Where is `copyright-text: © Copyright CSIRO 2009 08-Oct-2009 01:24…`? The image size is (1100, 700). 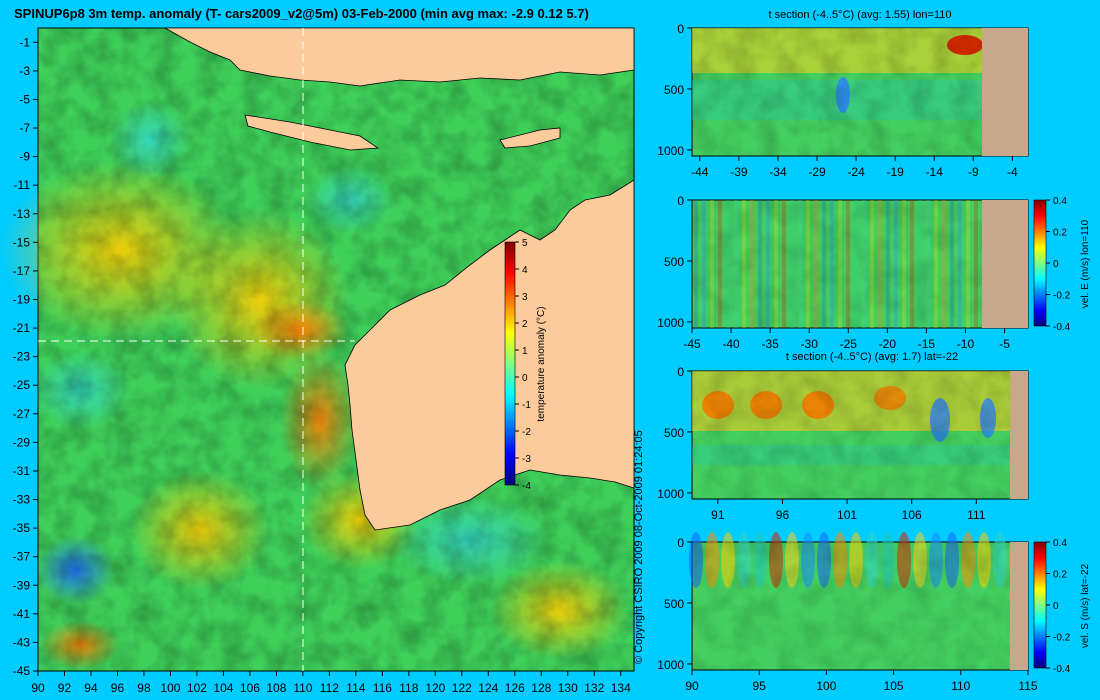
copyright-text: © Copyright CSIRO 2009 08-Oct-2009 01:24… is located at coordinates (639, 547).